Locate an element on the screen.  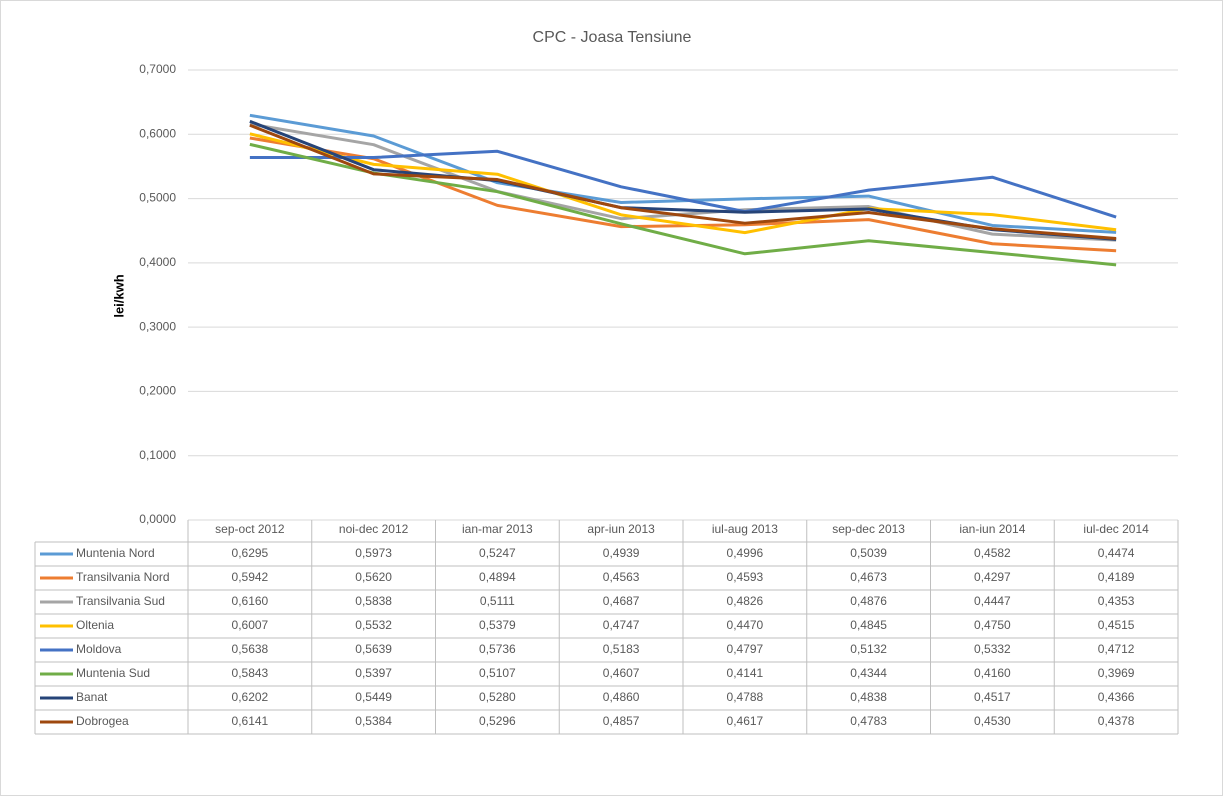
chart-title: CPC - Joasa Tensiune is located at coordinates (612, 37).